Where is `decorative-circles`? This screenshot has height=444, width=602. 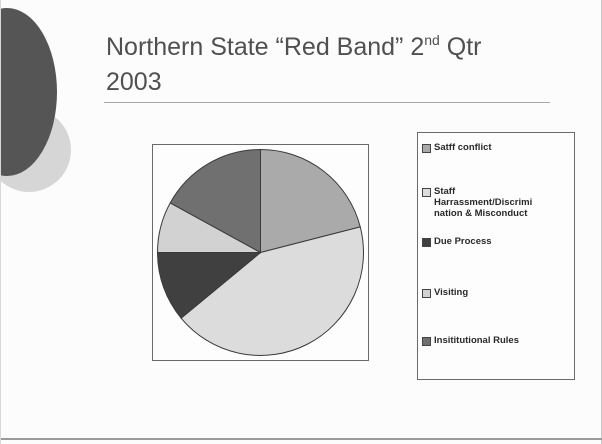
decorative-circles is located at coordinates (36, 100).